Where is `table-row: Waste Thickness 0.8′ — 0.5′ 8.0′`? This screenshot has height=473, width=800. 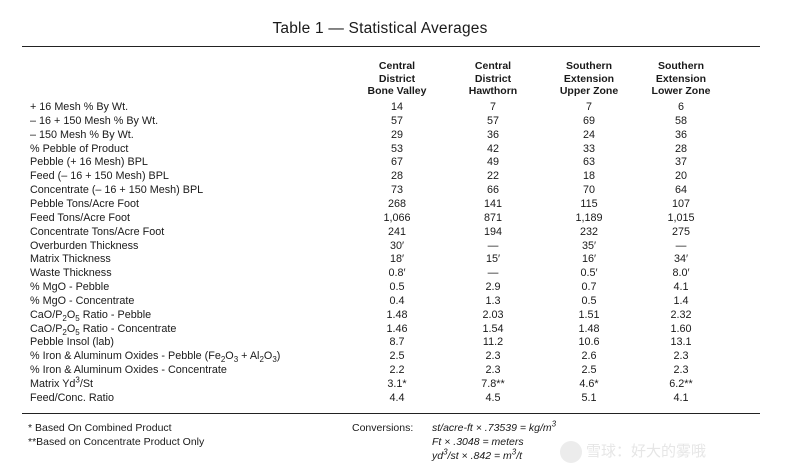 table-row: Waste Thickness 0.8′ — 0.5′ 8.0′ is located at coordinates (400, 273).